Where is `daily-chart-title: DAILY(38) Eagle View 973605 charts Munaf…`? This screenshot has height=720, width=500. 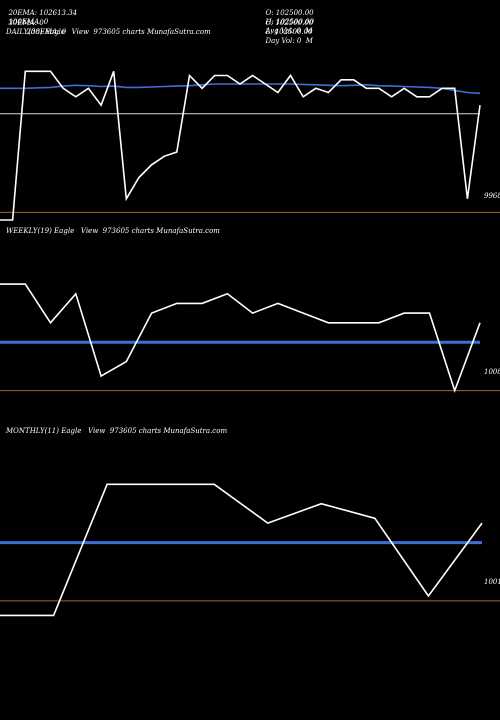
daily-chart-title: DAILY(38) Eagle View 973605 charts Munaf… is located at coordinates (108, 32).